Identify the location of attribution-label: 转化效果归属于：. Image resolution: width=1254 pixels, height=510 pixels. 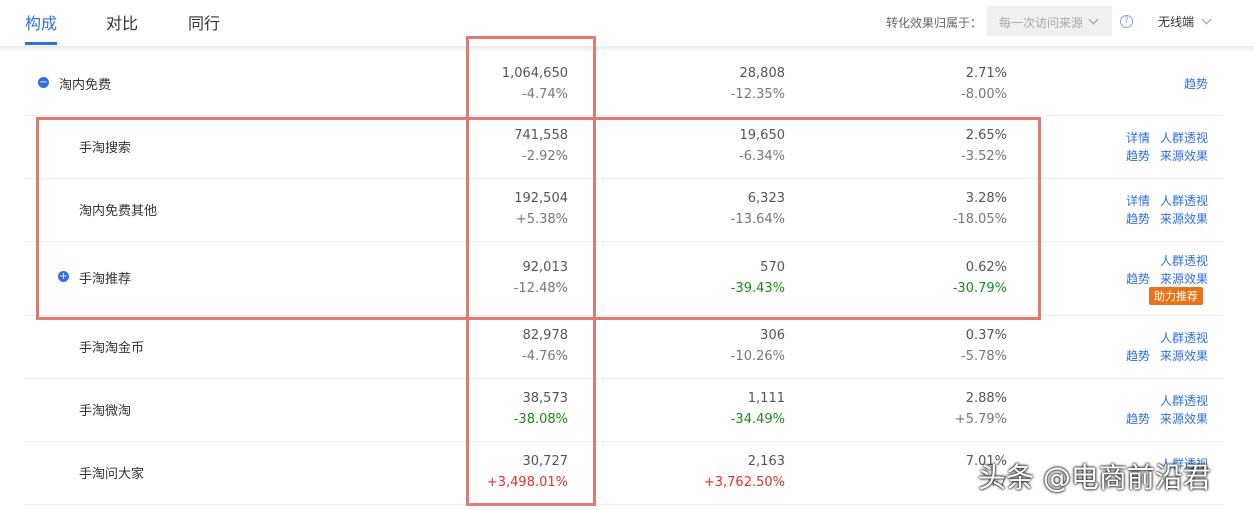
(934, 23).